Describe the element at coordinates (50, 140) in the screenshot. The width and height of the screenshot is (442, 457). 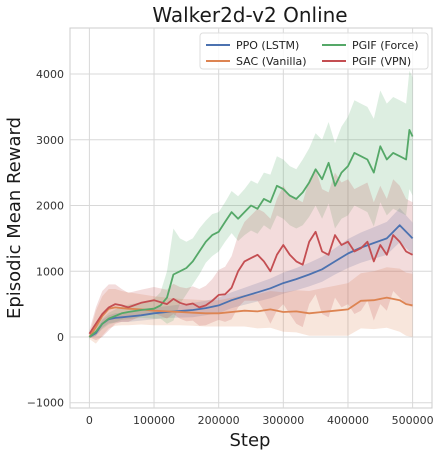
I see `y-tick-label: 3000` at that location.